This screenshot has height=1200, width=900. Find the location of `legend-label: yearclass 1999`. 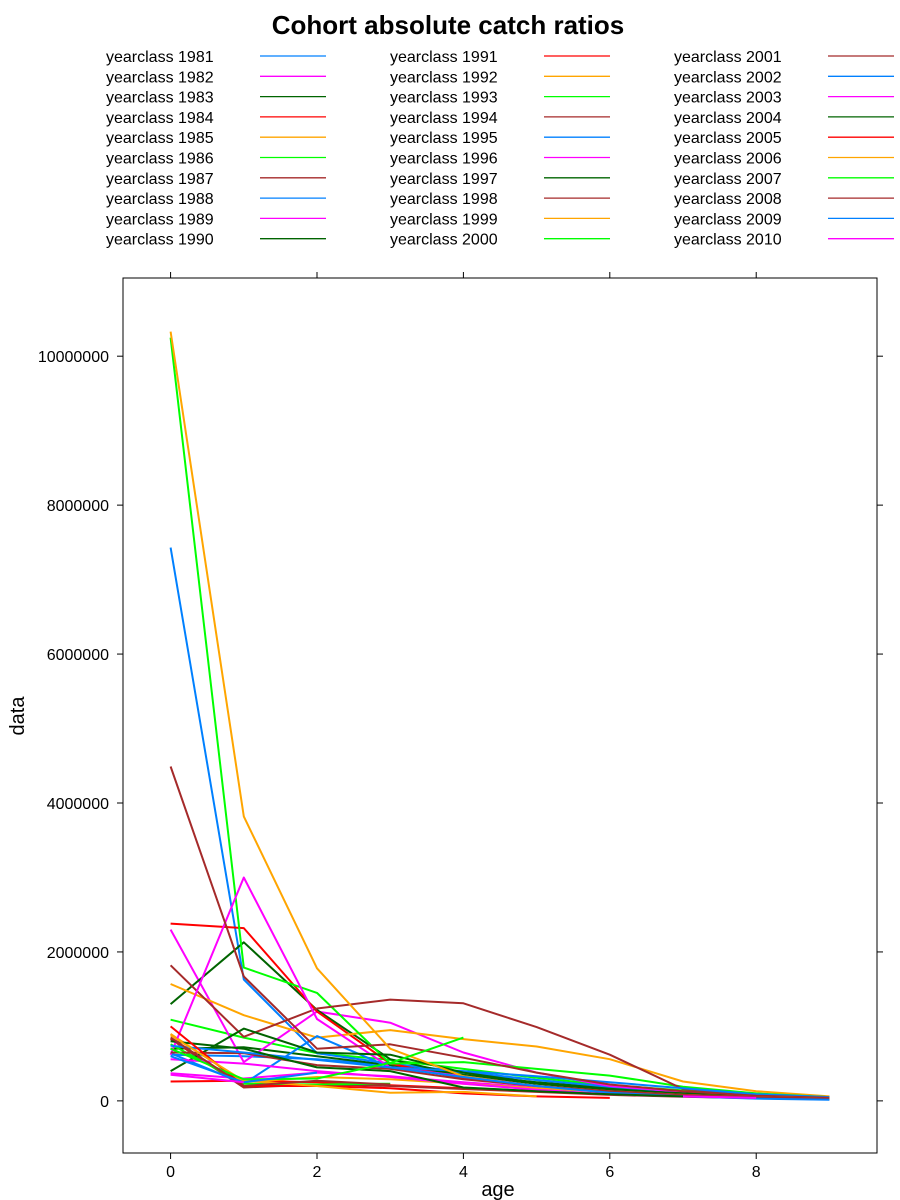

legend-label: yearclass 1999 is located at coordinates (444, 219).